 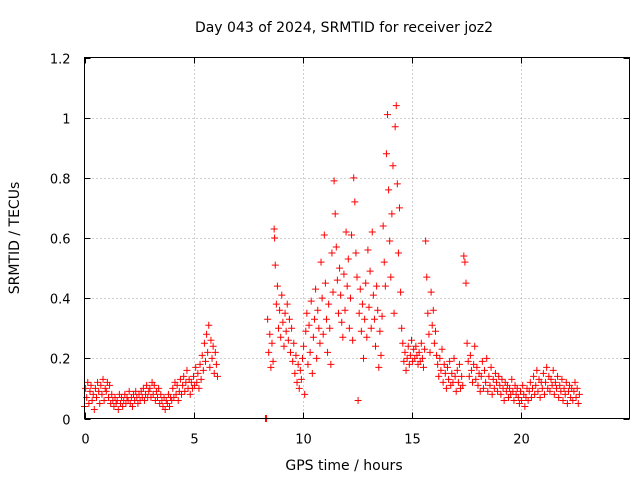 I want to click on x-tick-label: 5, so click(x=194, y=440).